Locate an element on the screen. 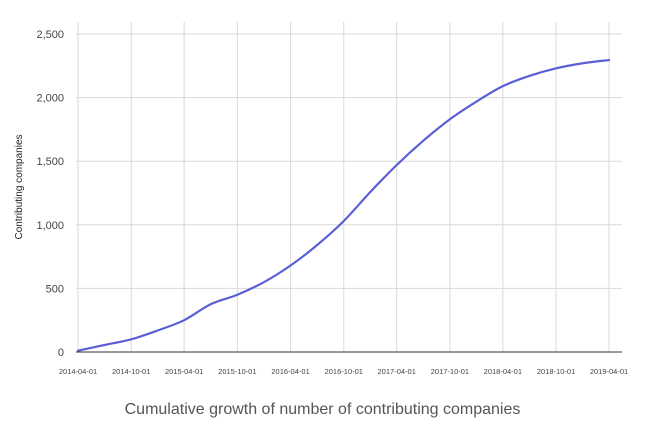 This screenshot has width=645, height=432. y-tick-label: 0 is located at coordinates (61, 353).